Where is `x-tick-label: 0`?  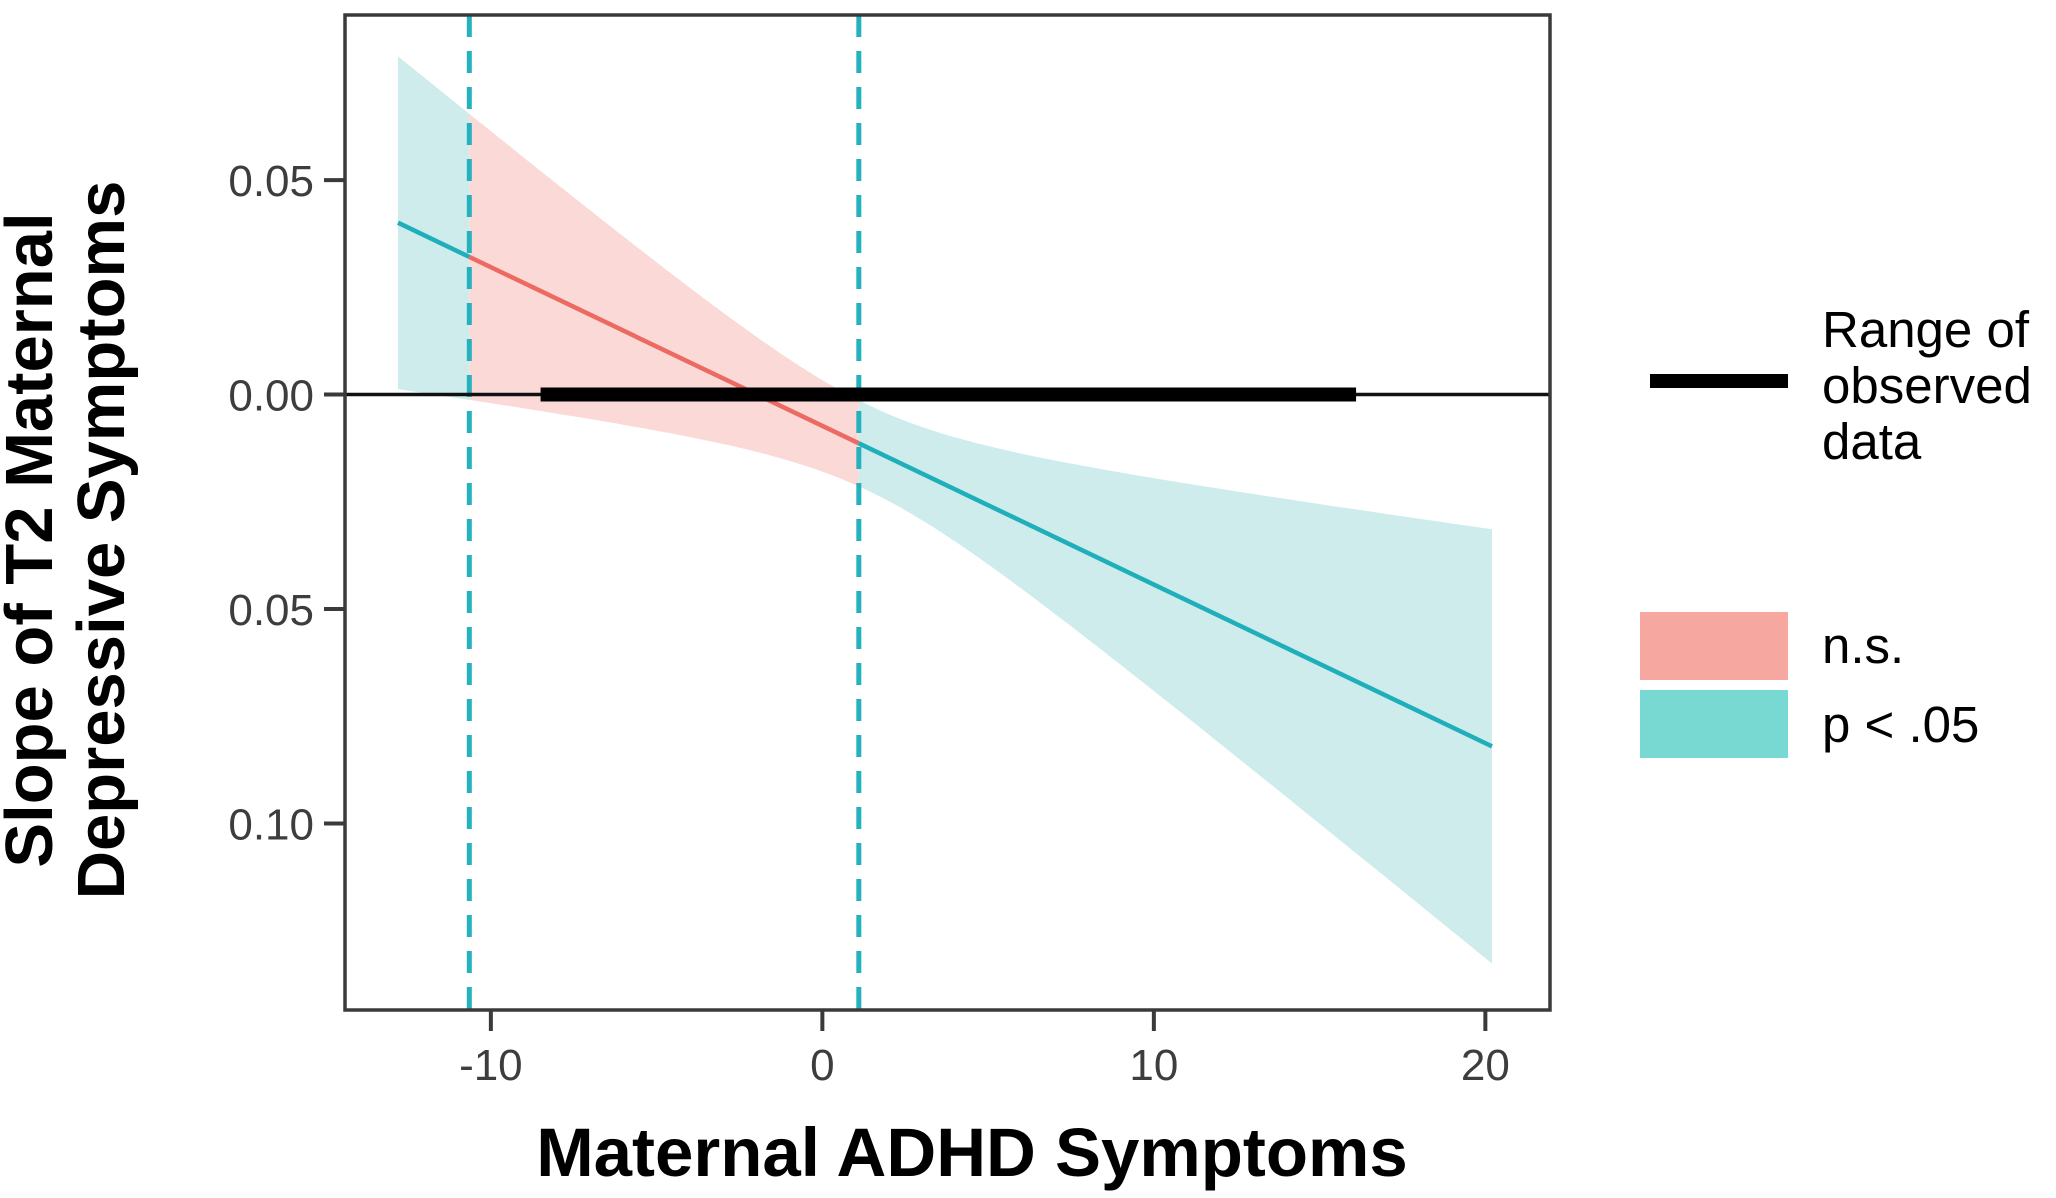 x-tick-label: 0 is located at coordinates (822, 1065).